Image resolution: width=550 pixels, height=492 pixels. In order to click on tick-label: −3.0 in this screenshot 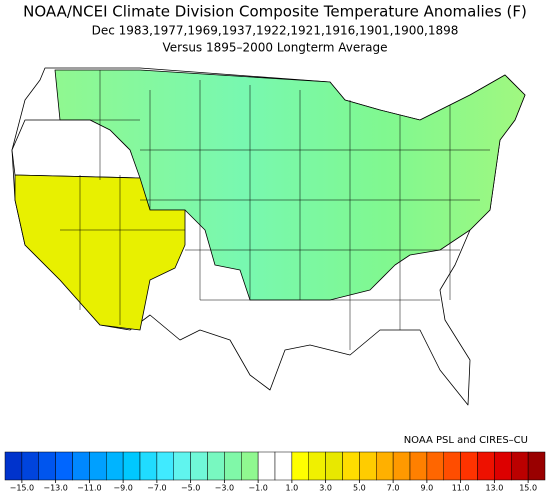, I will do `click(224, 488)`.